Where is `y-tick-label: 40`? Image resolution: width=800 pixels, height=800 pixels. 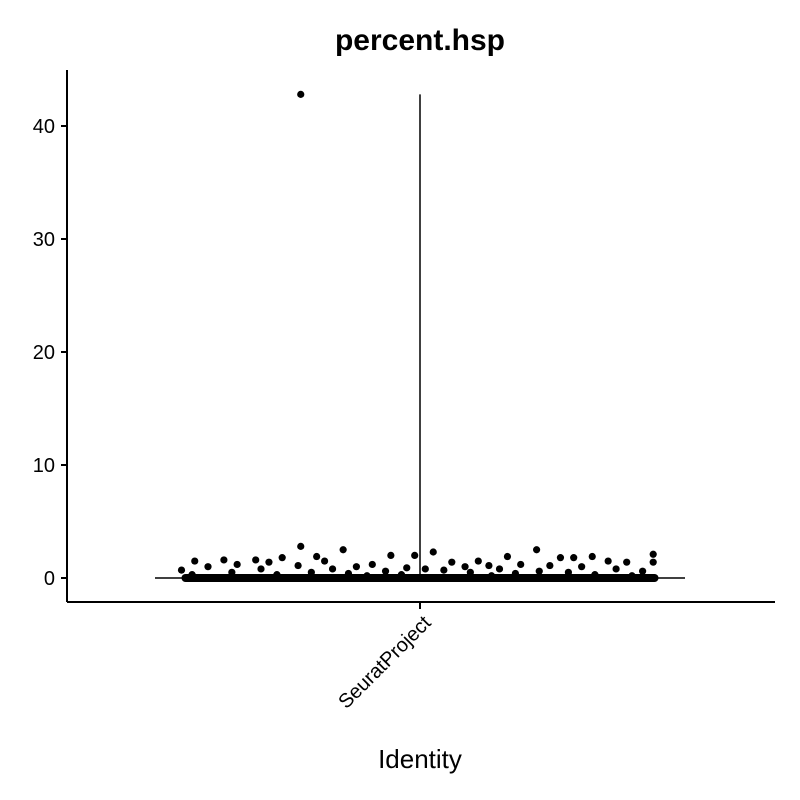 y-tick-label: 40 is located at coordinates (44, 127).